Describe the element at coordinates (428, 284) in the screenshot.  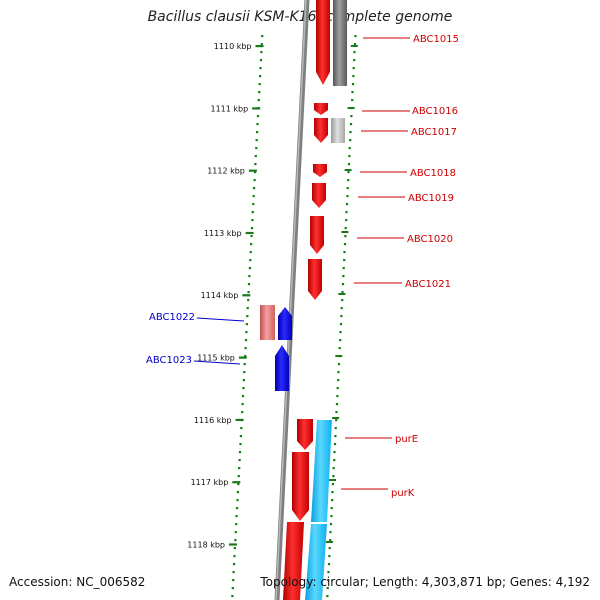
I see `label-abc1021: ABC1021` at that location.